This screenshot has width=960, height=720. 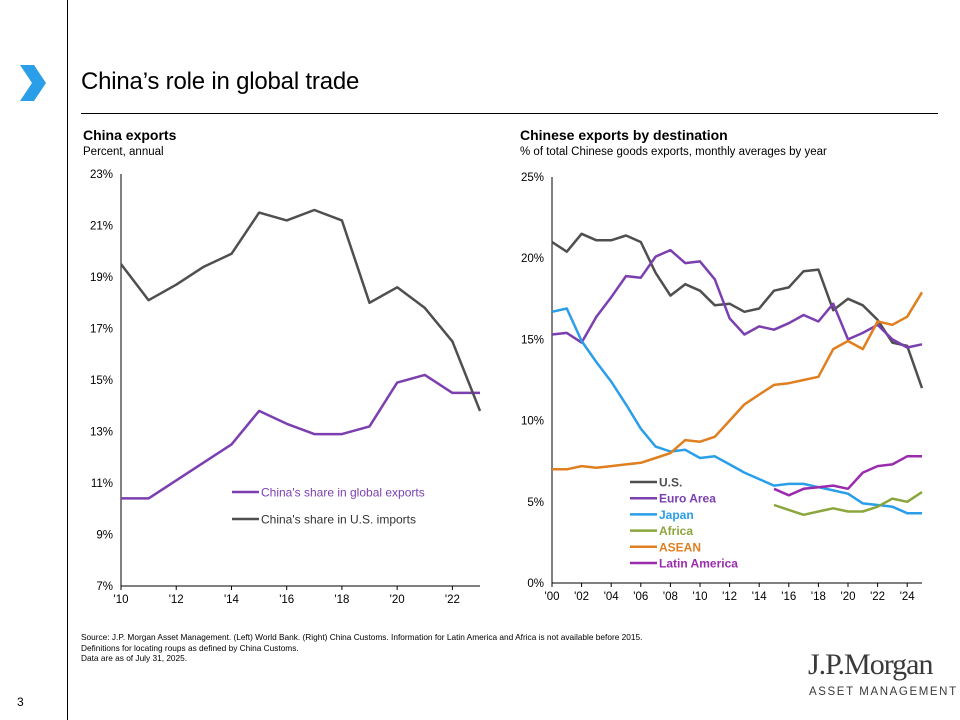 I want to click on chevron-right-icon, so click(x=33, y=83).